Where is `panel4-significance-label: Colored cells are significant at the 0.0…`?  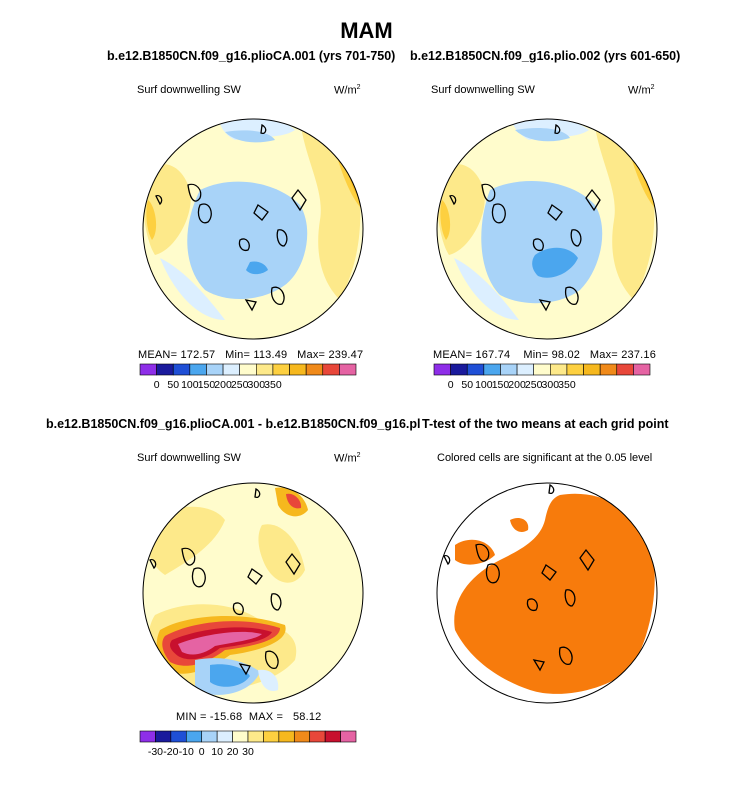
panel4-significance-label: Colored cells are significant at the 0.0… is located at coordinates (545, 458).